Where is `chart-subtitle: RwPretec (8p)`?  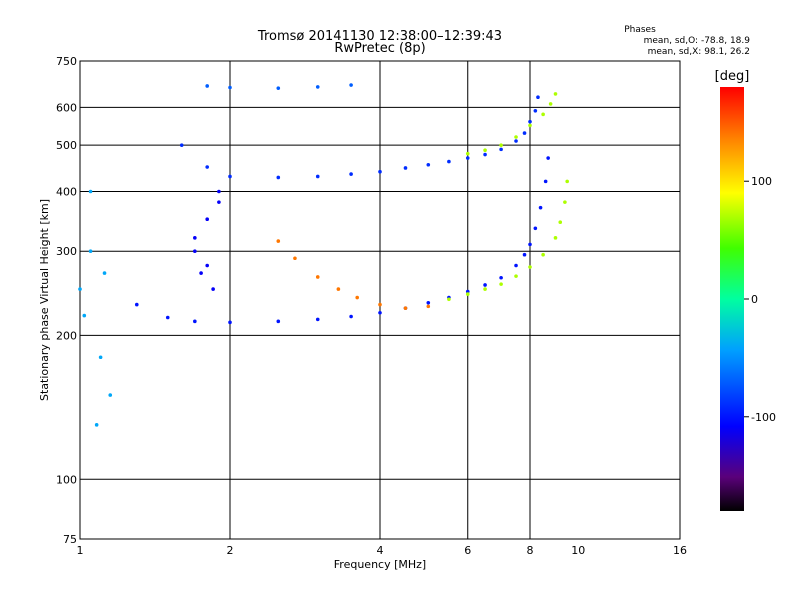
chart-subtitle: RwPretec (8p) is located at coordinates (379, 48).